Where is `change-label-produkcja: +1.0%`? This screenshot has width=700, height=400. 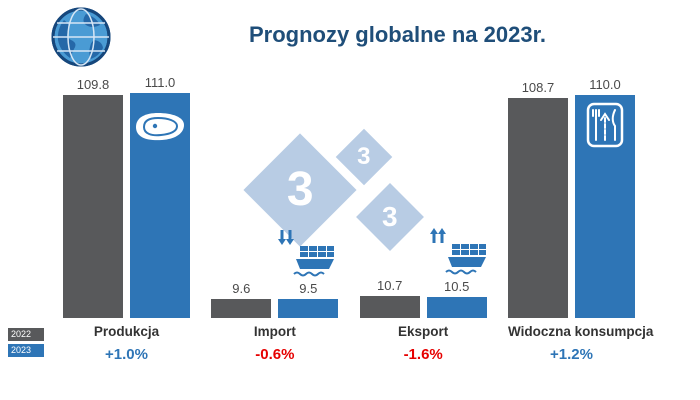
change-label-produkcja: +1.0% is located at coordinates (126, 354).